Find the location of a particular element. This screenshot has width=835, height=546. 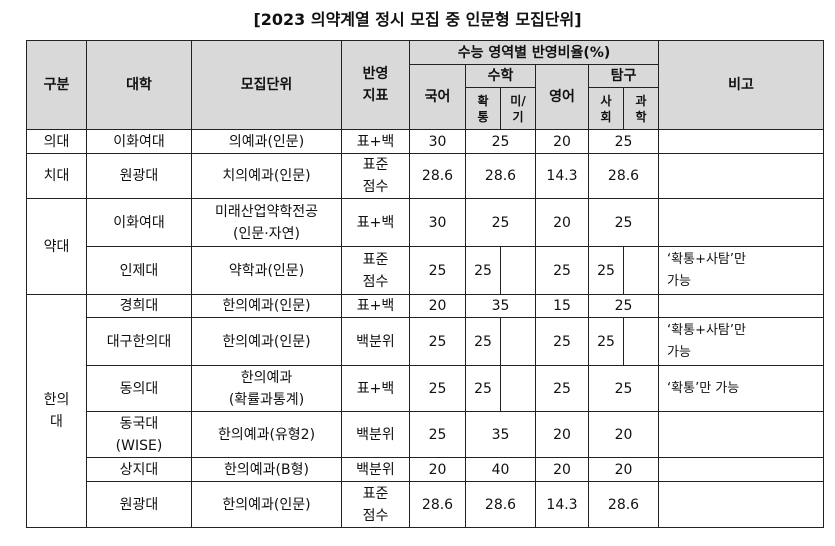

header-math: 수학 is located at coordinates (500, 76).